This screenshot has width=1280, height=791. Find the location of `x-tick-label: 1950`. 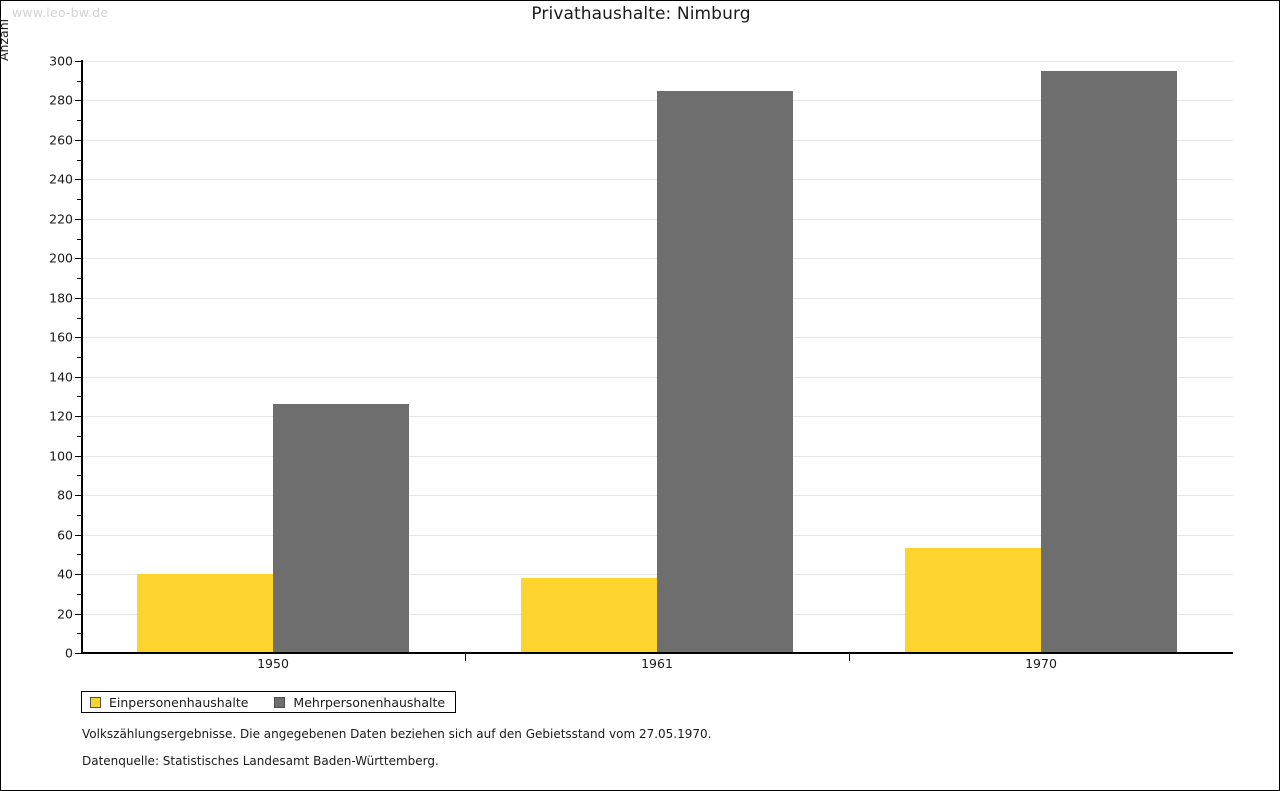

x-tick-label: 1950 is located at coordinates (273, 663).